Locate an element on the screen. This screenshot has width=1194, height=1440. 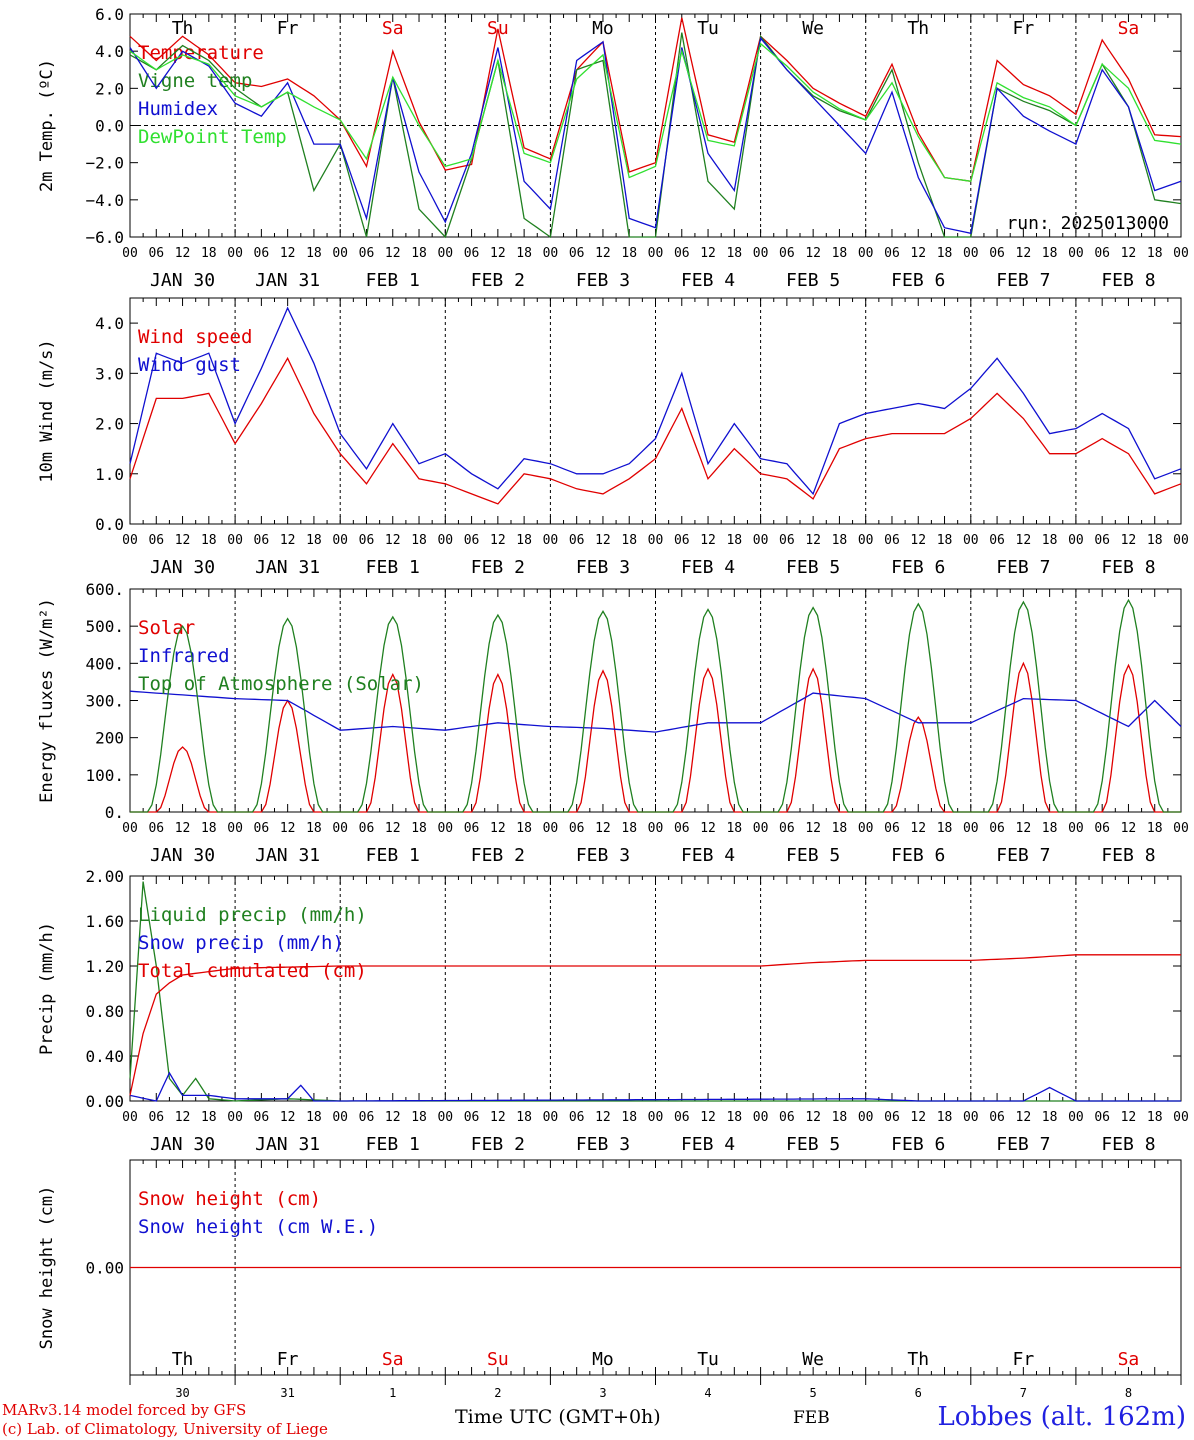
model-credit: MARv3.14 model forced by GFS is located at coordinates (124, 1410).